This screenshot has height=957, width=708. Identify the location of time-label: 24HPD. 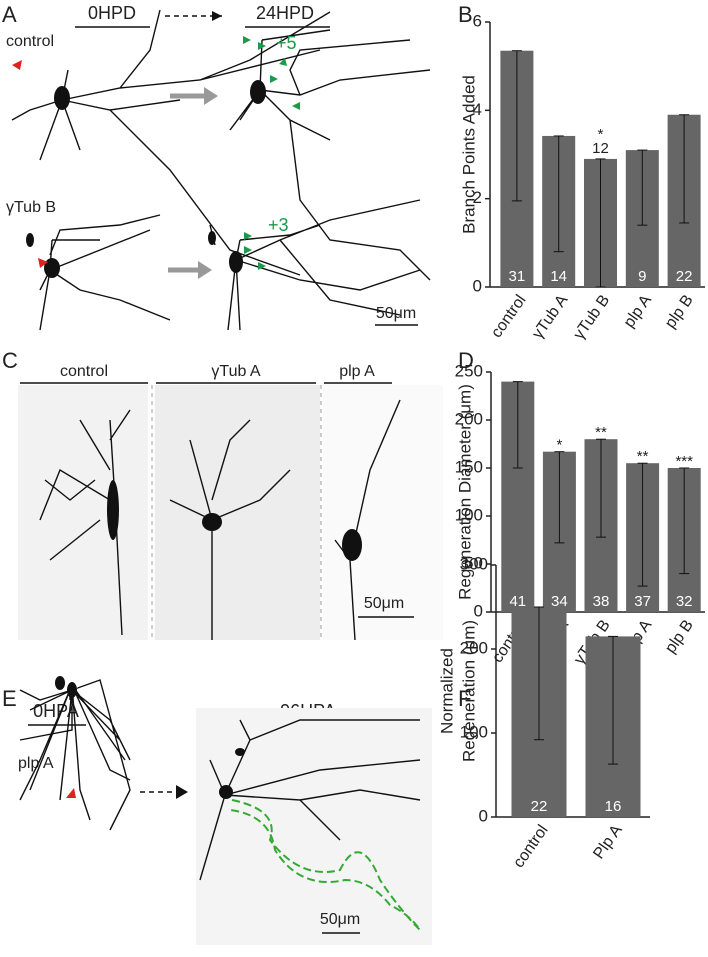
(285, 13).